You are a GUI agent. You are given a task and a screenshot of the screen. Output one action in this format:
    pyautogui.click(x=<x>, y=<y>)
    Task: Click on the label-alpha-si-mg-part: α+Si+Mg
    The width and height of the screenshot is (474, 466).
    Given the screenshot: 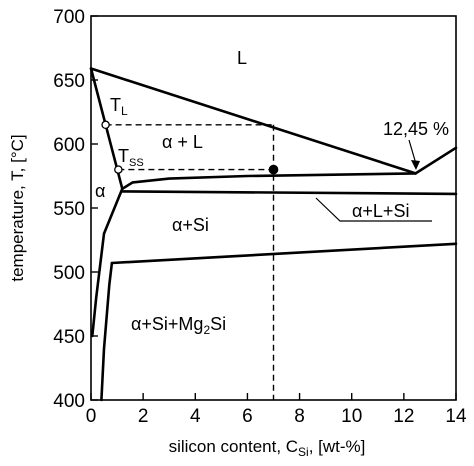 What is the action you would take?
    pyautogui.click(x=167, y=324)
    